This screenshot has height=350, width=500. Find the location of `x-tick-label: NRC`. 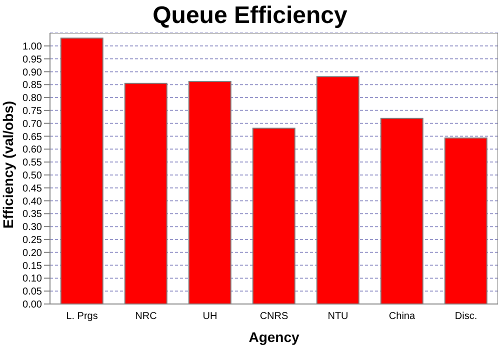

x-tick-label: NRC is located at coordinates (146, 316).